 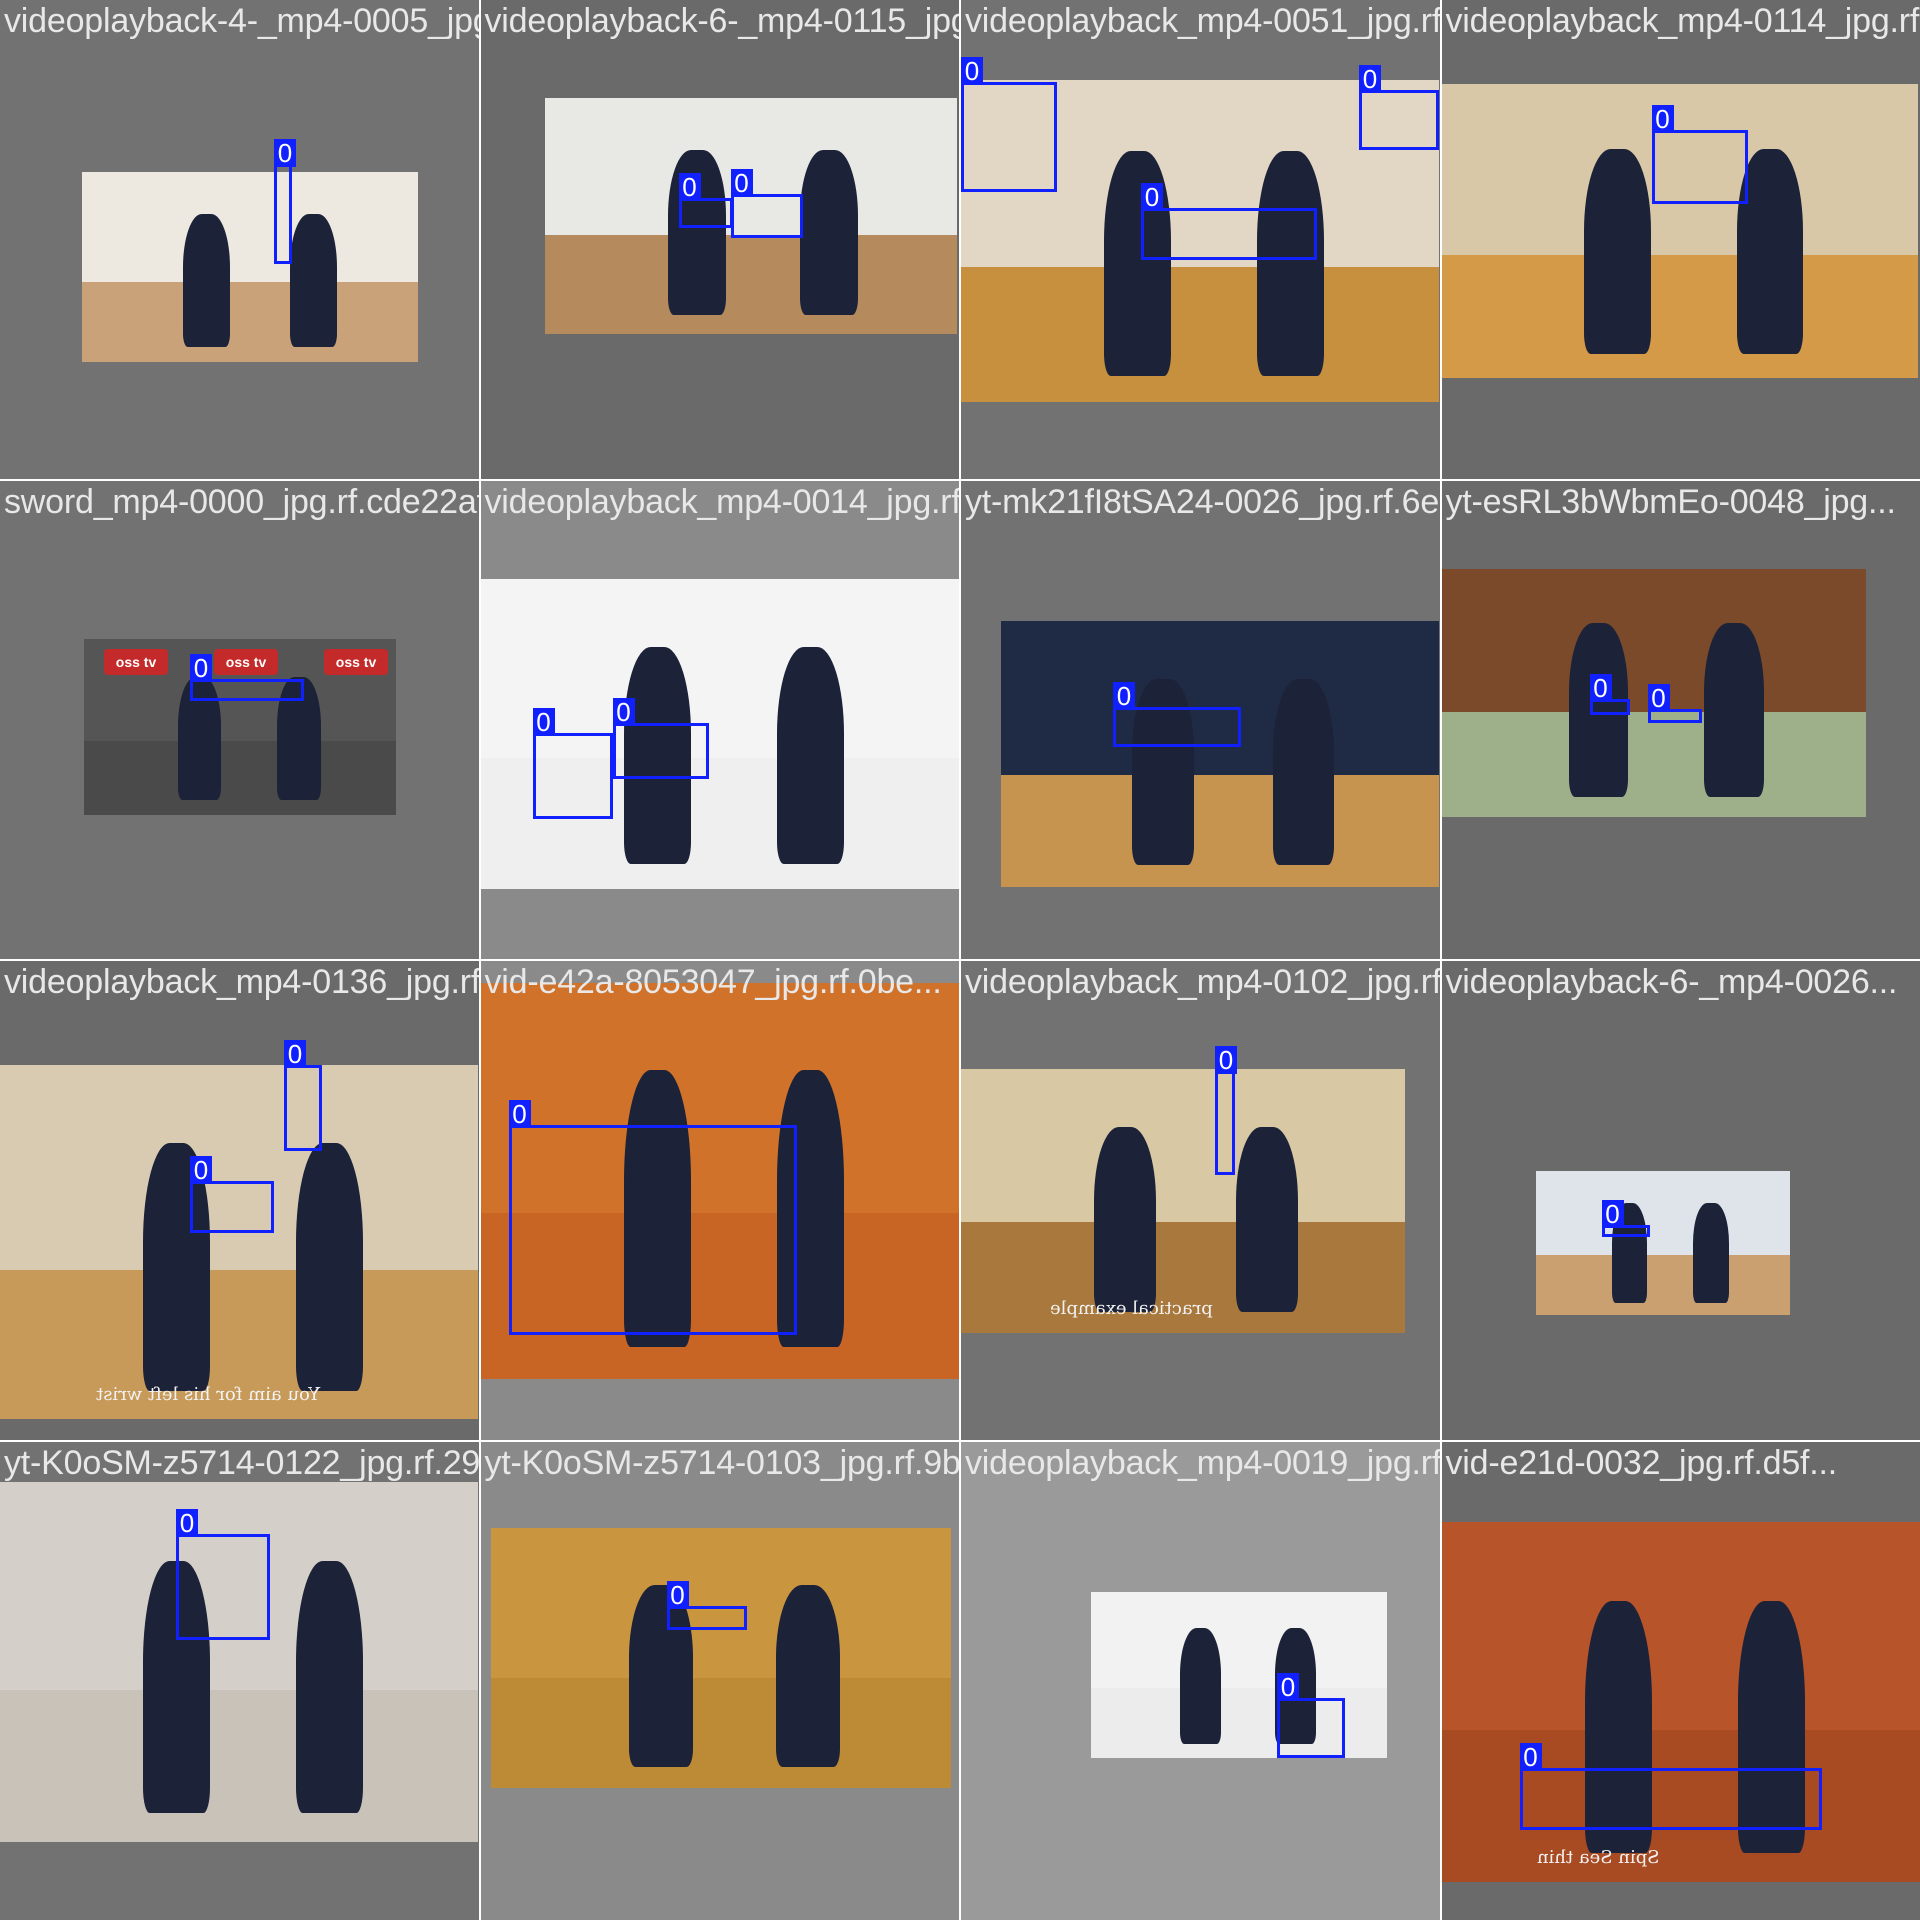 I want to click on frame-image: practical example, so click(x=1183, y=1201).